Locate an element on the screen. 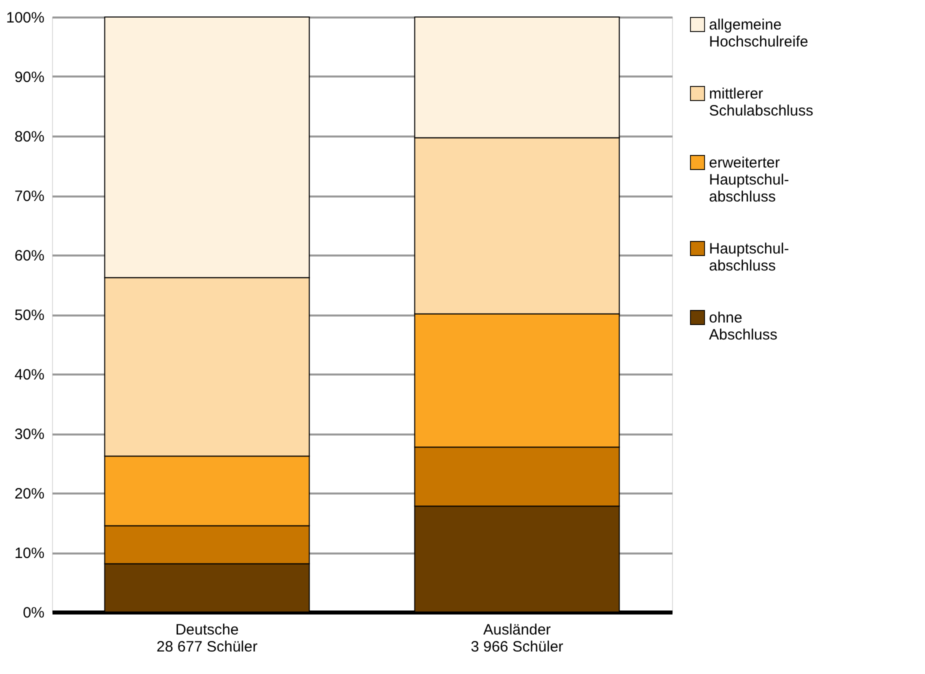 The height and width of the screenshot is (674, 925). y-tick-label: 50% is located at coordinates (29, 315).